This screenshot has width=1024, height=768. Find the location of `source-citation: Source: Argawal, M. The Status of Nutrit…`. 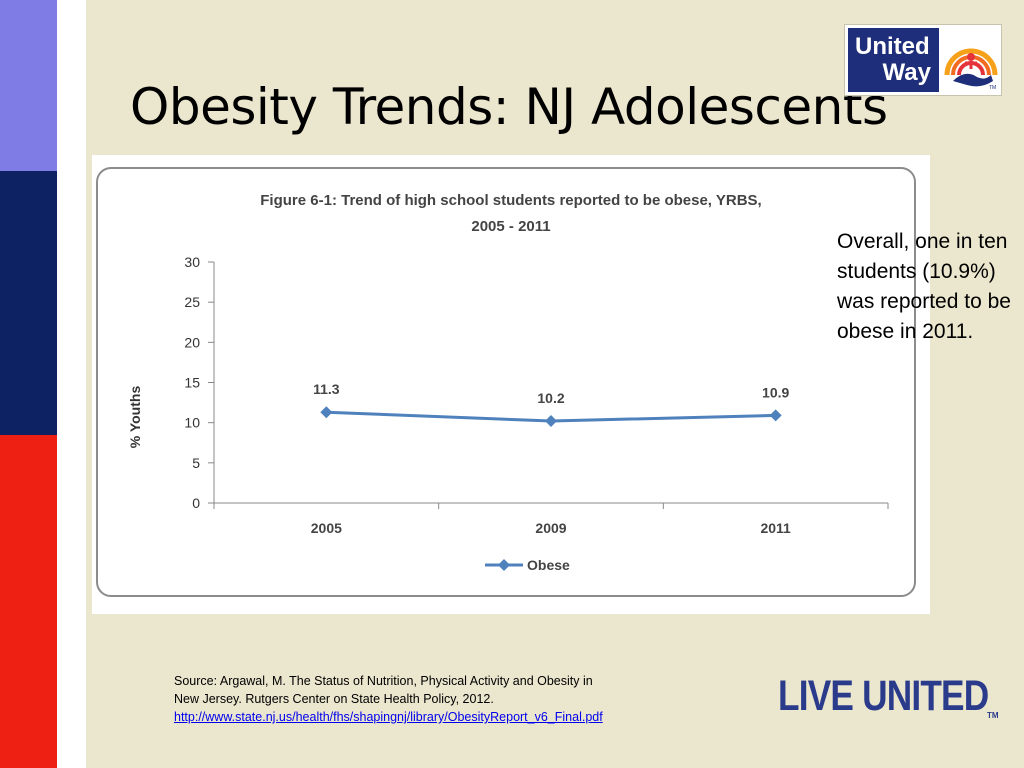

source-citation: Source: Argawal, M. The Status of Nutrit… is located at coordinates (454, 699).